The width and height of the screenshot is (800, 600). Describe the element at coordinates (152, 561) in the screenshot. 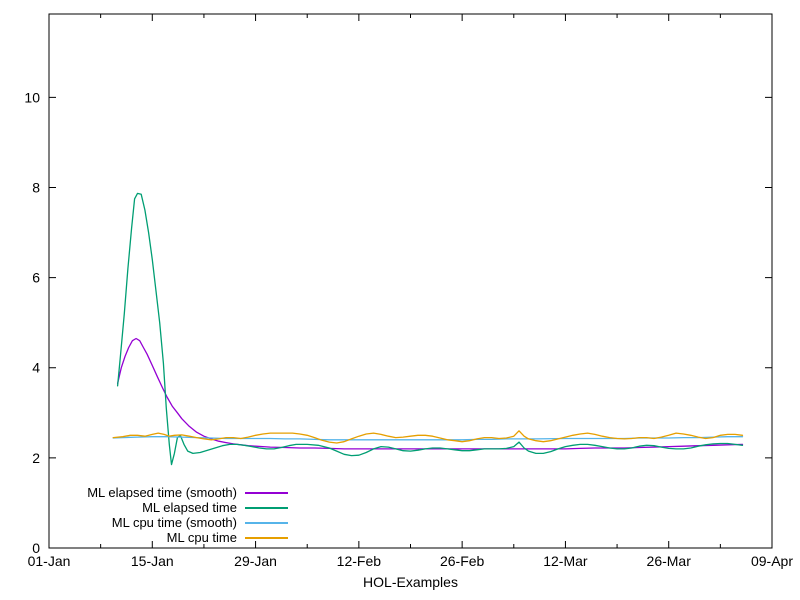

I see `x-tick-label: 15-Jan` at that location.